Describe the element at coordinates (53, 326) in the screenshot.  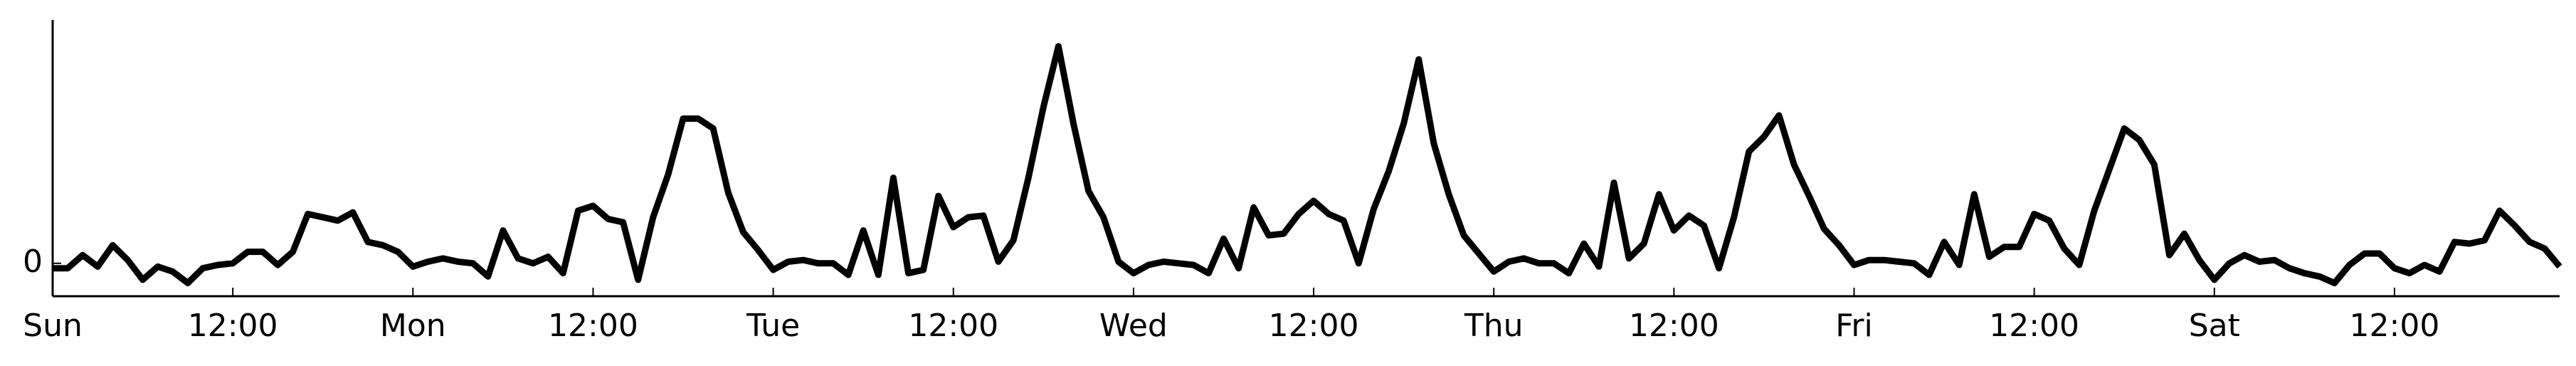
I see `x-tick-label: Sun` at that location.